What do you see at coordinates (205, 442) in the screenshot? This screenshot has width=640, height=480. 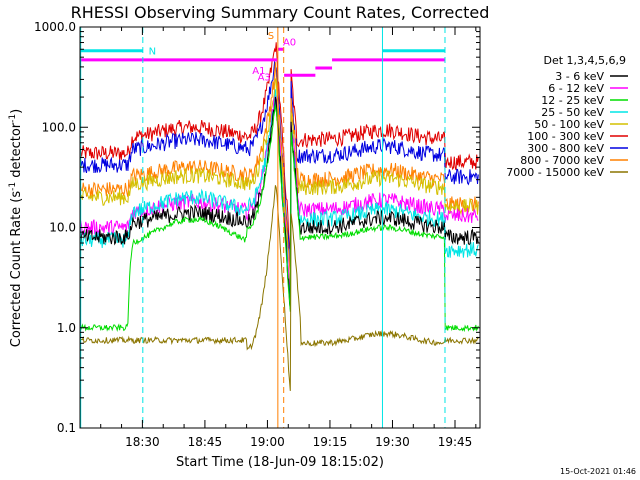 I see `x-tick-label: 18:45` at bounding box center [205, 442].